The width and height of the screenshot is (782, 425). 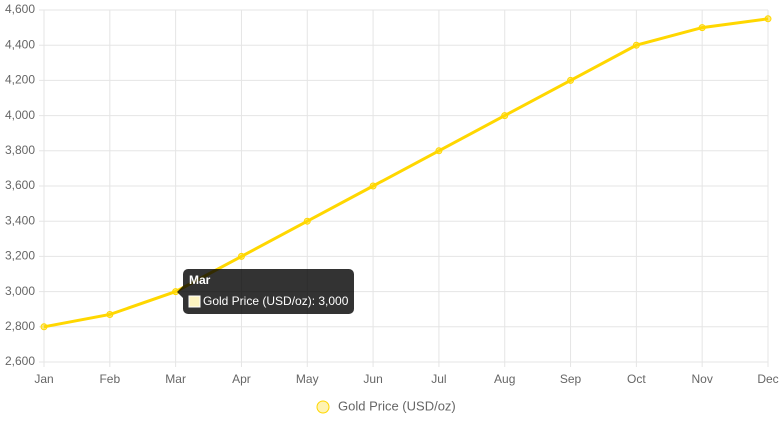 What do you see at coordinates (20, 150) in the screenshot?
I see `y-tick-label: 3,800` at bounding box center [20, 150].